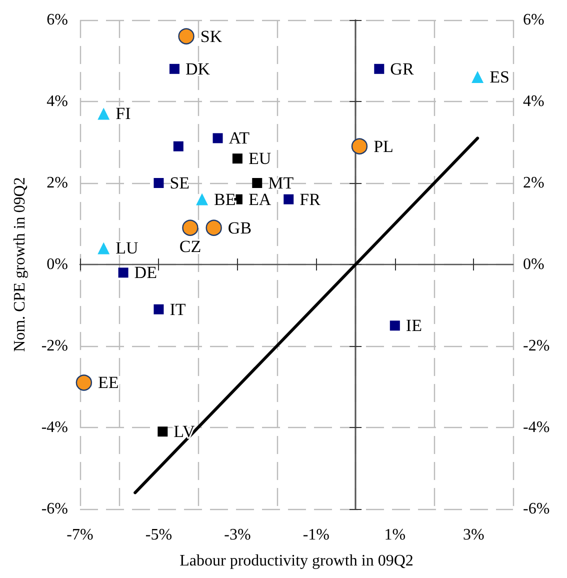  Describe the element at coordinates (145, 272) in the screenshot. I see `data-label: DE` at that location.